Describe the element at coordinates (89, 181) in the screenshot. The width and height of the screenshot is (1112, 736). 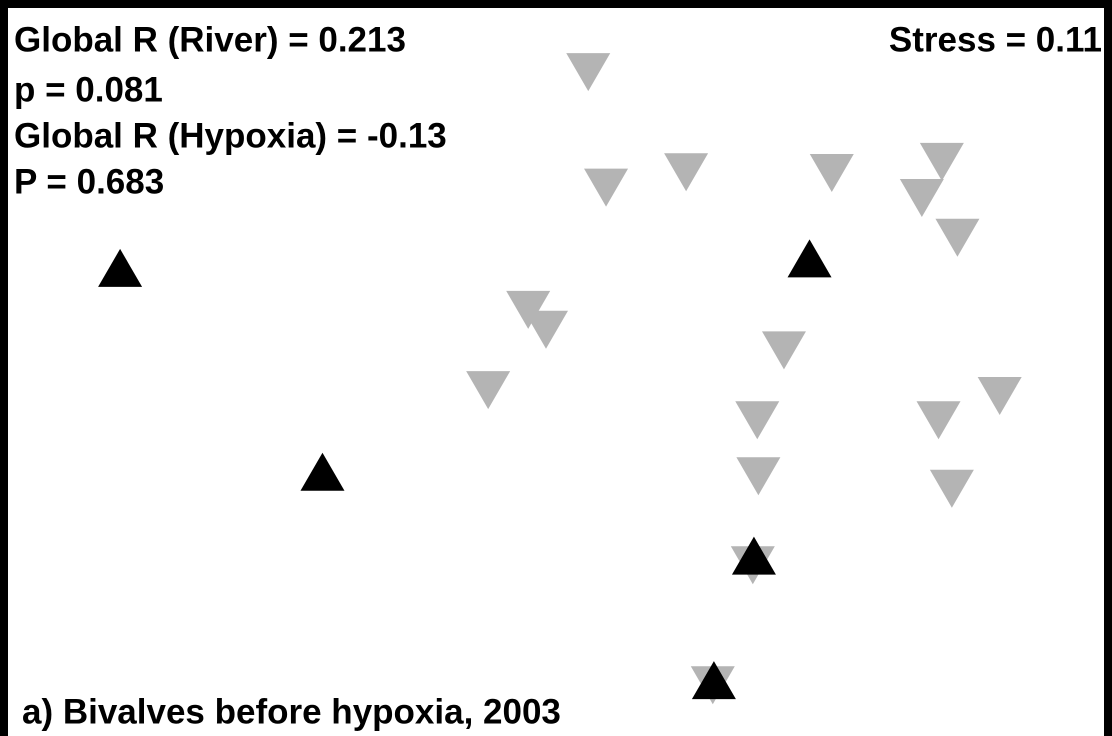
I see `annotation: P = 0.683` at that location.